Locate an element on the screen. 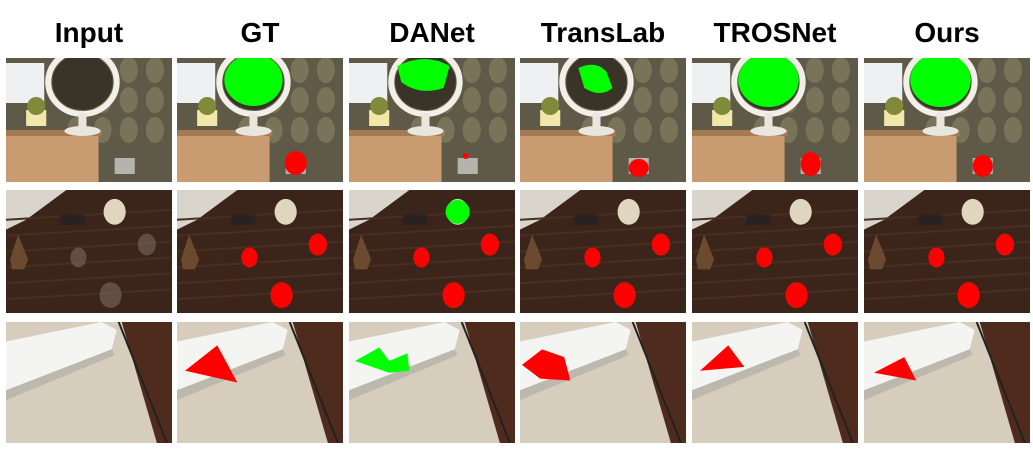 Image resolution: width=1033 pixels, height=449 pixels. column-header: TransLab is located at coordinates (603, 32).